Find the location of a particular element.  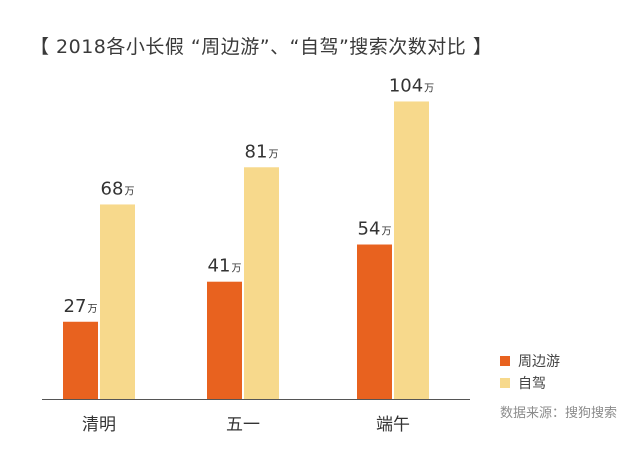

legend-label-series-1: 周边游 is located at coordinates (539, 362).